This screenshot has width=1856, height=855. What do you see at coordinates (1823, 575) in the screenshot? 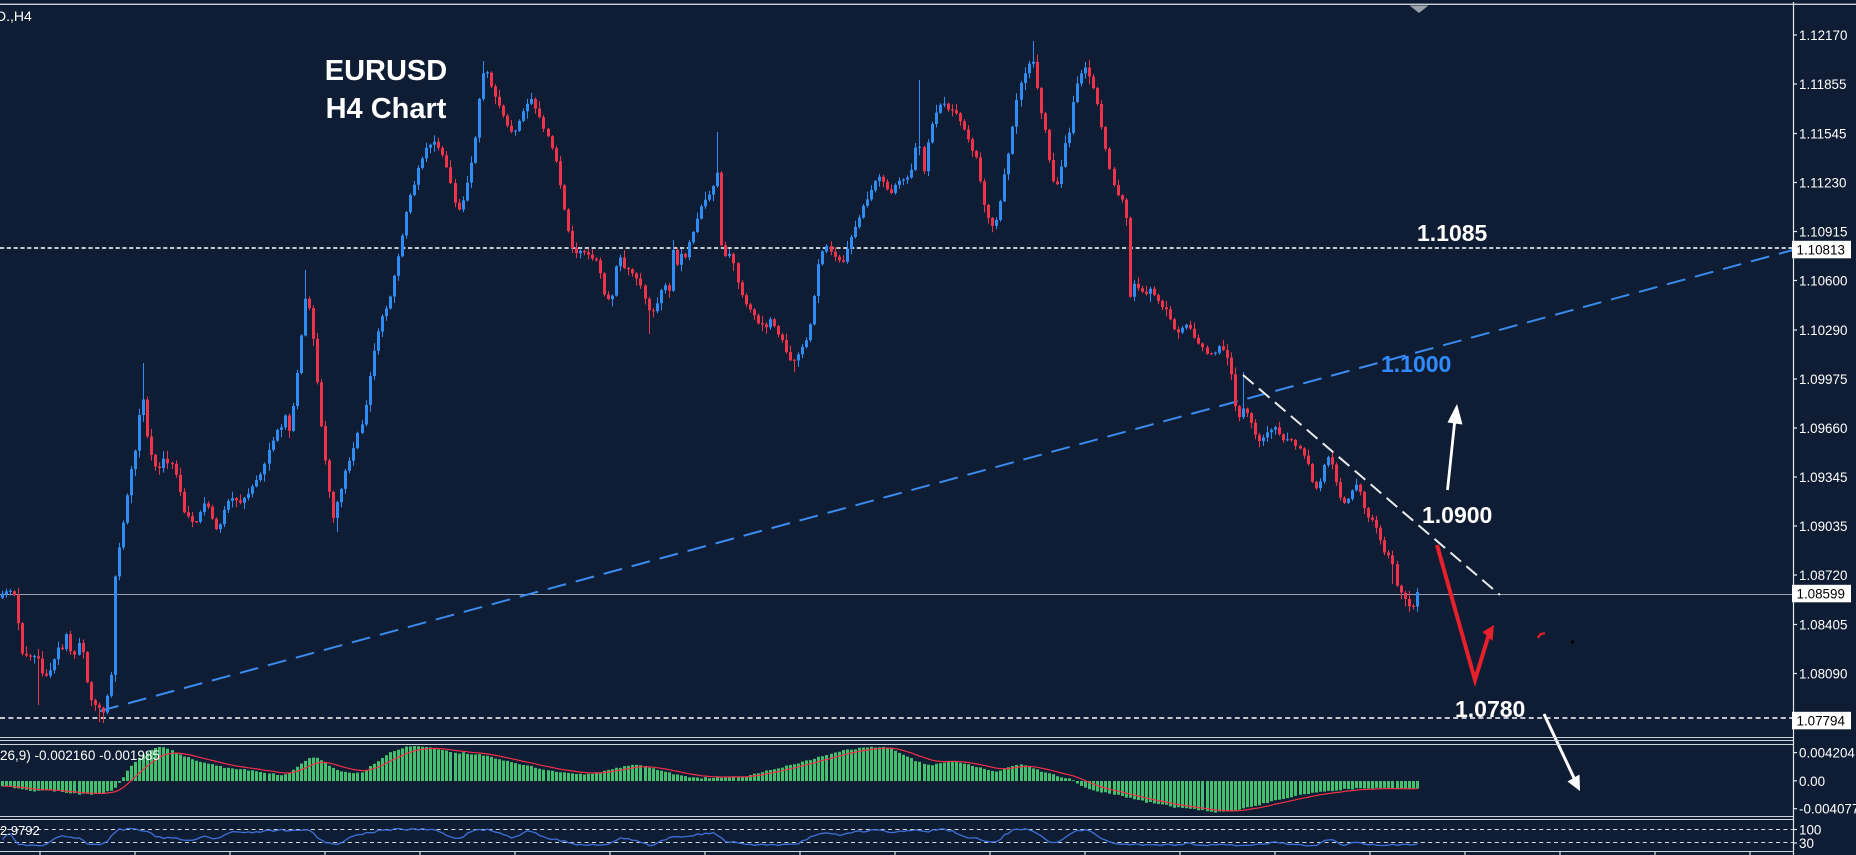
I see `svg-text: 1.08720` at bounding box center [1823, 575].